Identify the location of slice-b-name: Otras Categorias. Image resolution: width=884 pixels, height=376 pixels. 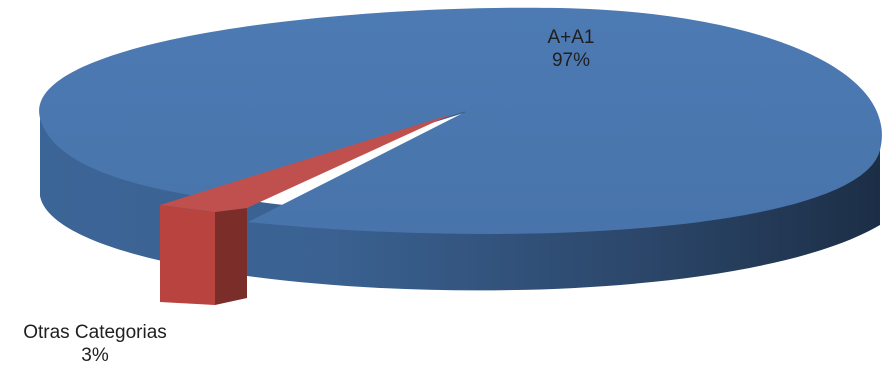
(95, 332).